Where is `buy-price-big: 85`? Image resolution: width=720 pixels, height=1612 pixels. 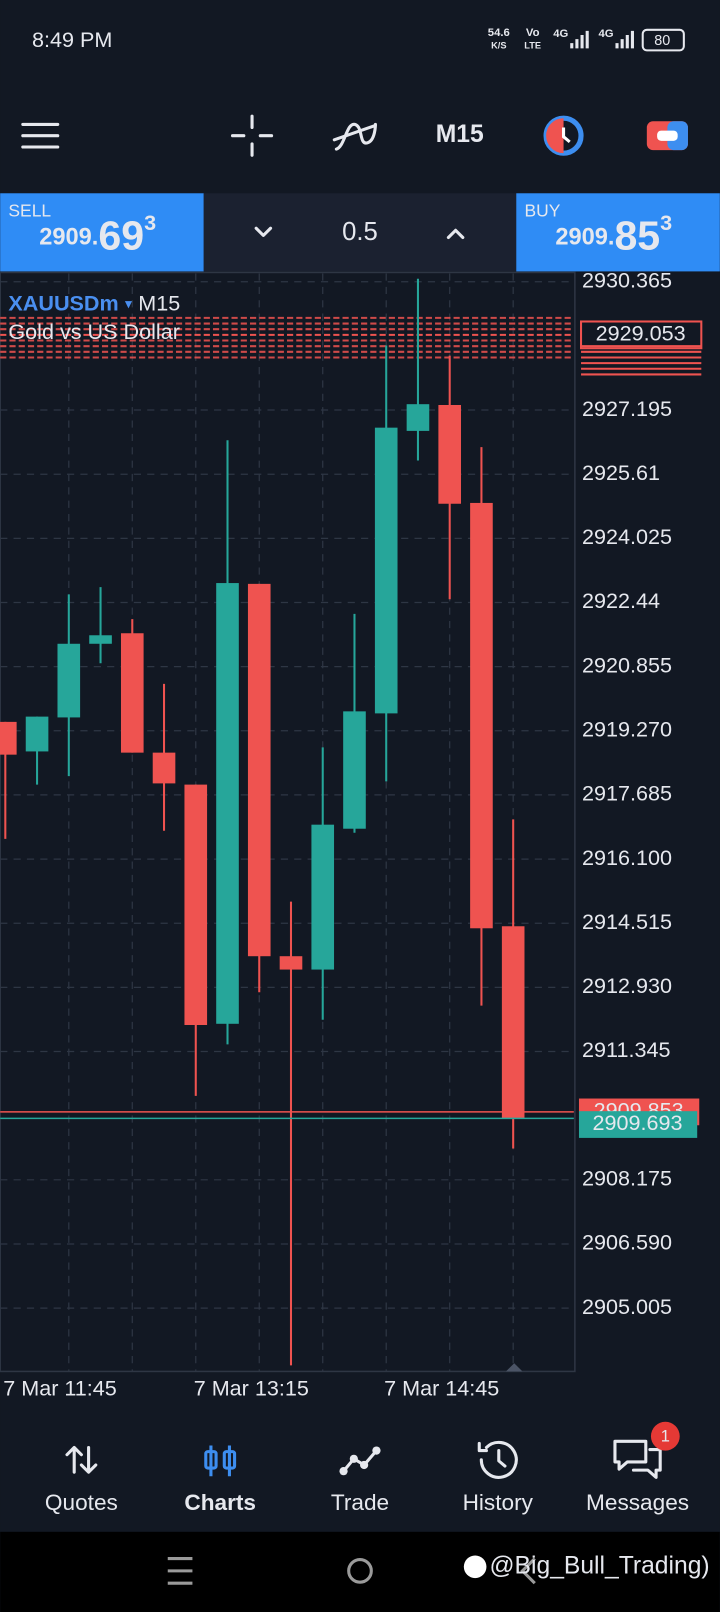
buy-price-big: 85 is located at coordinates (637, 235).